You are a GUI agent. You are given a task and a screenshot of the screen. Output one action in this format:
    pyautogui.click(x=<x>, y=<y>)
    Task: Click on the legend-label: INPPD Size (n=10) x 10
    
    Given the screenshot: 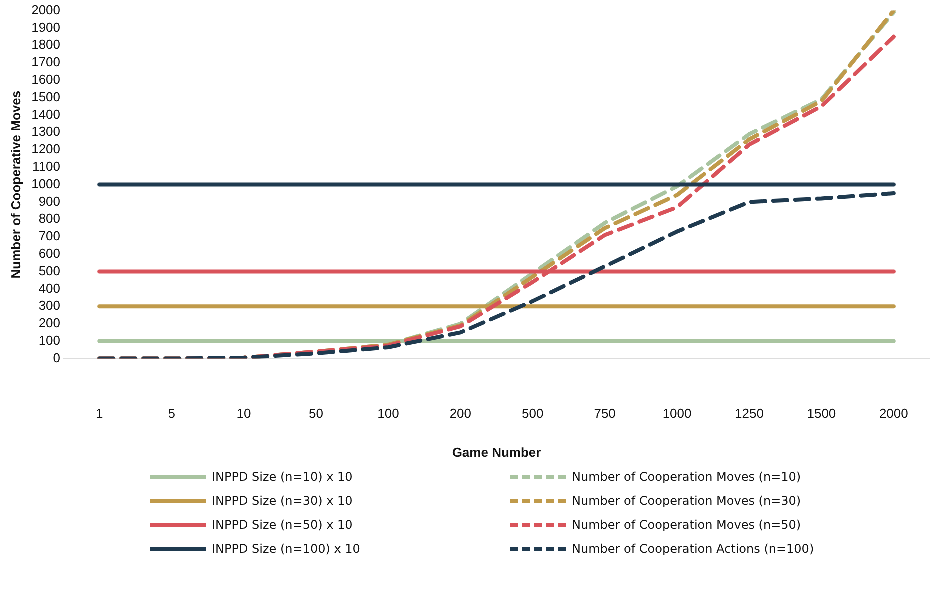 What is the action you would take?
    pyautogui.click(x=282, y=477)
    